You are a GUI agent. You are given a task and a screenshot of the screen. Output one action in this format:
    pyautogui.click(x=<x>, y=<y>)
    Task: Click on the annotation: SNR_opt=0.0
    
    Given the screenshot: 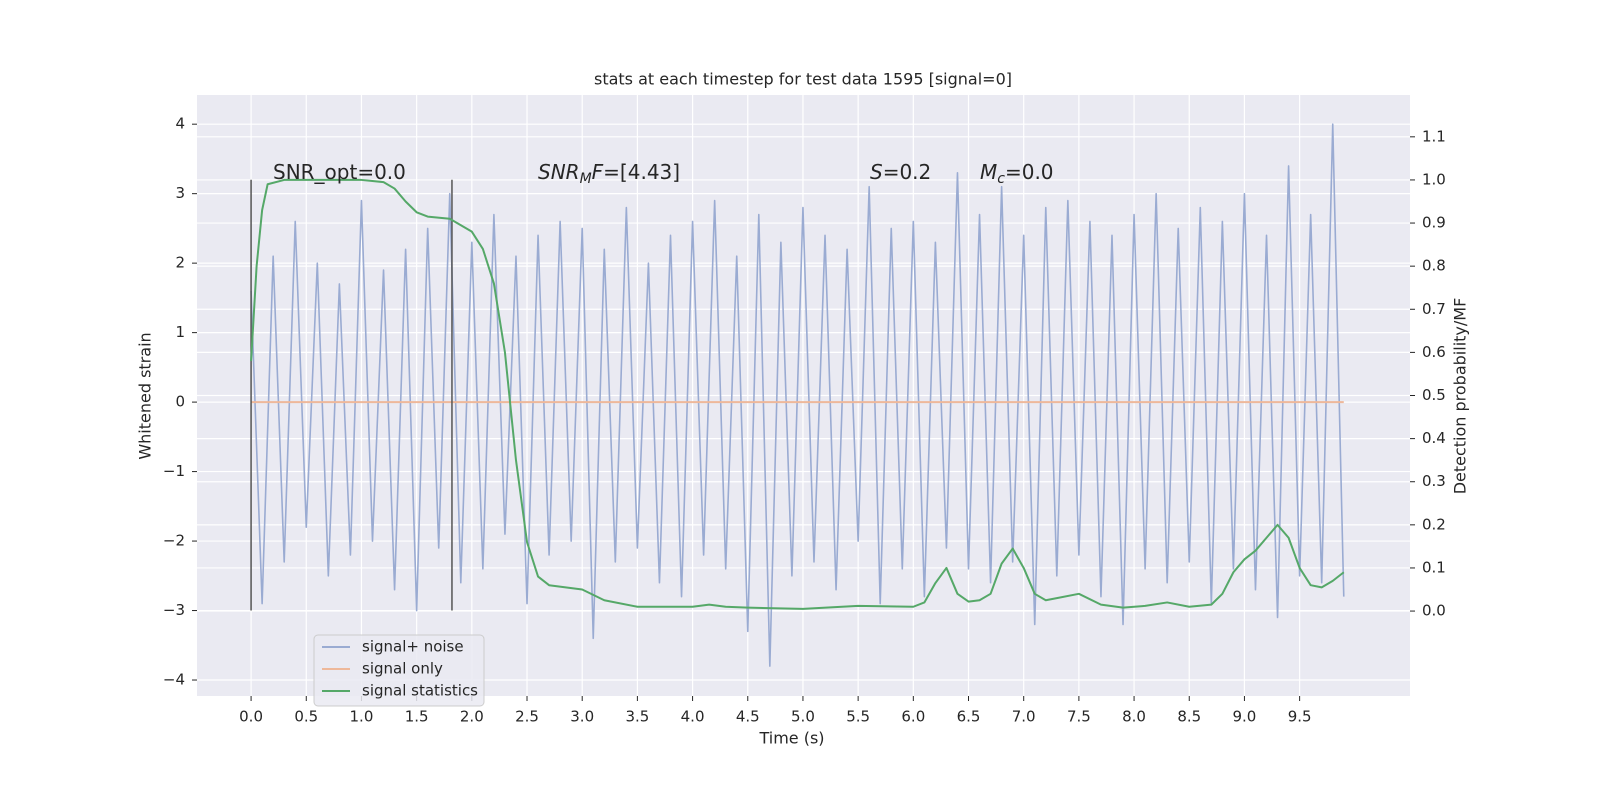 What is the action you would take?
    pyautogui.click(x=339, y=172)
    